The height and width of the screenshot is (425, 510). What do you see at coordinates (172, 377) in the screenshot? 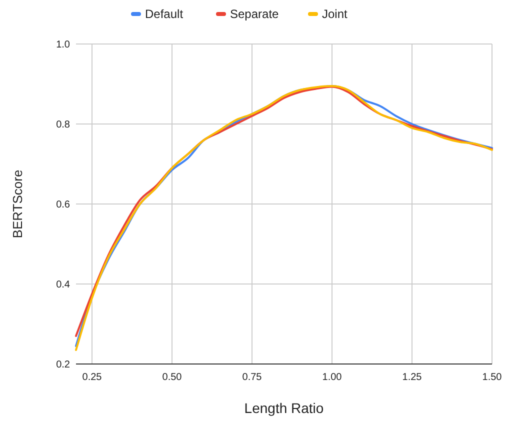
I see `x-tick-label: 0.50` at bounding box center [172, 377].